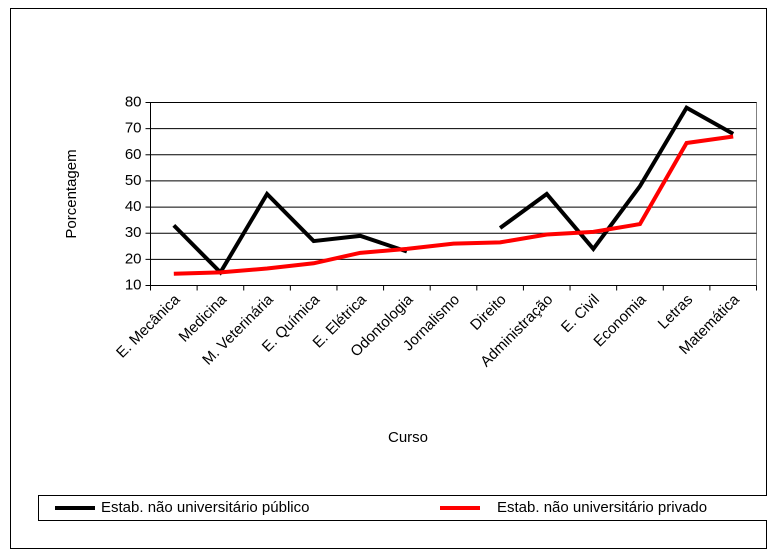 The height and width of the screenshot is (559, 767). What do you see at coordinates (402, 508) in the screenshot?
I see `legend` at bounding box center [402, 508].